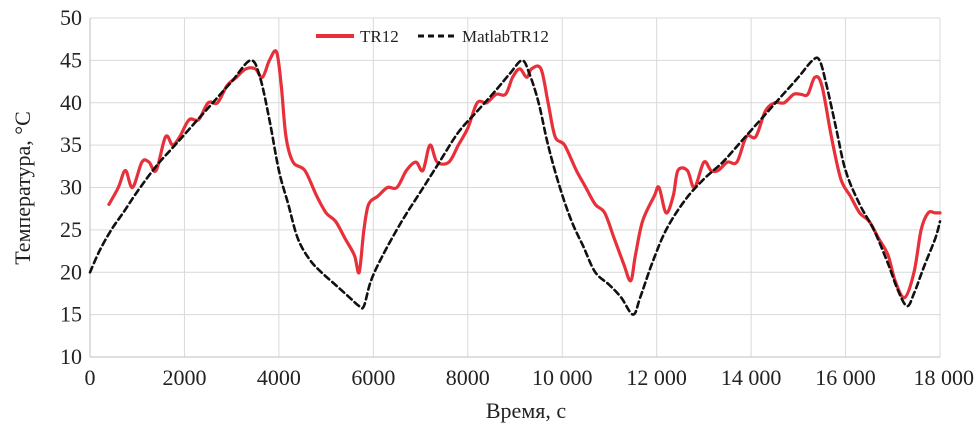 The width and height of the screenshot is (976, 424). What do you see at coordinates (526, 410) in the screenshot?
I see `x-axis-label: Время, с` at bounding box center [526, 410].